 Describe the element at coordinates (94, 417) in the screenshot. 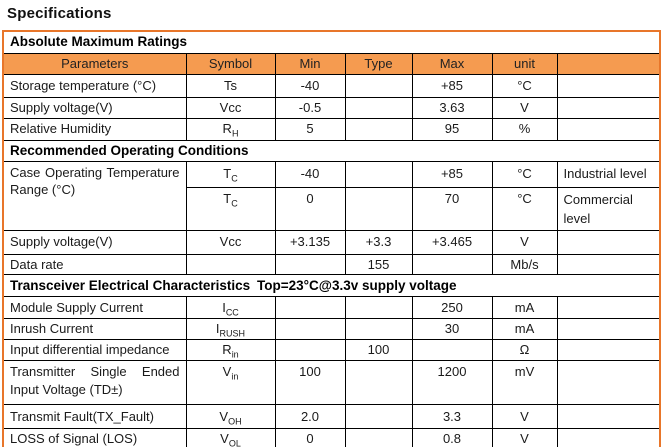

I see `param-cell: Transmit Fault(TX_Fault)` at that location.